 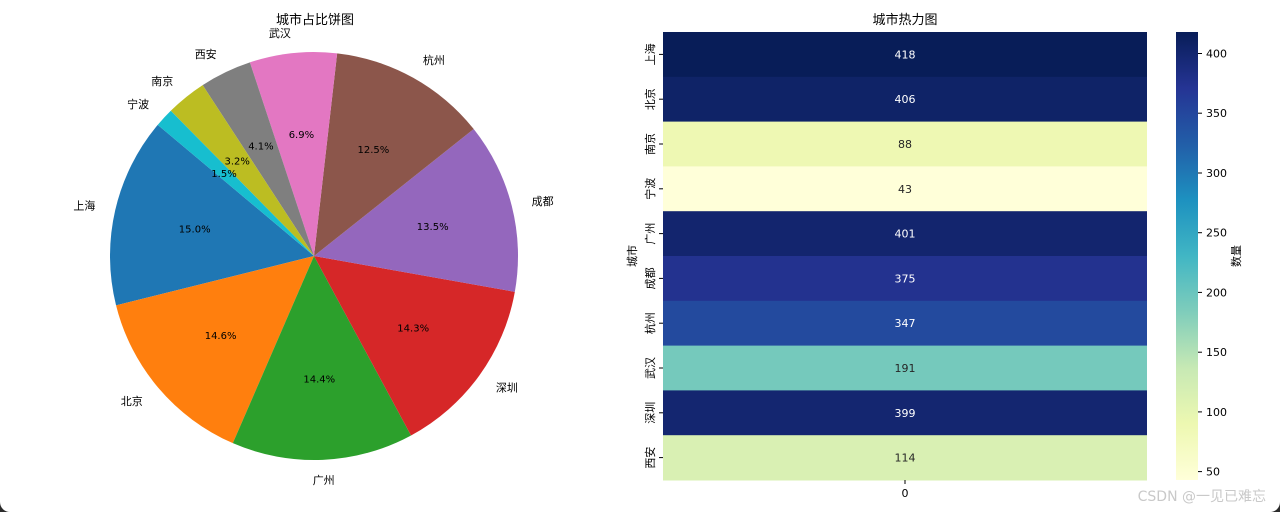 I want to click on pie-label-5: 杭州, so click(x=434, y=60).